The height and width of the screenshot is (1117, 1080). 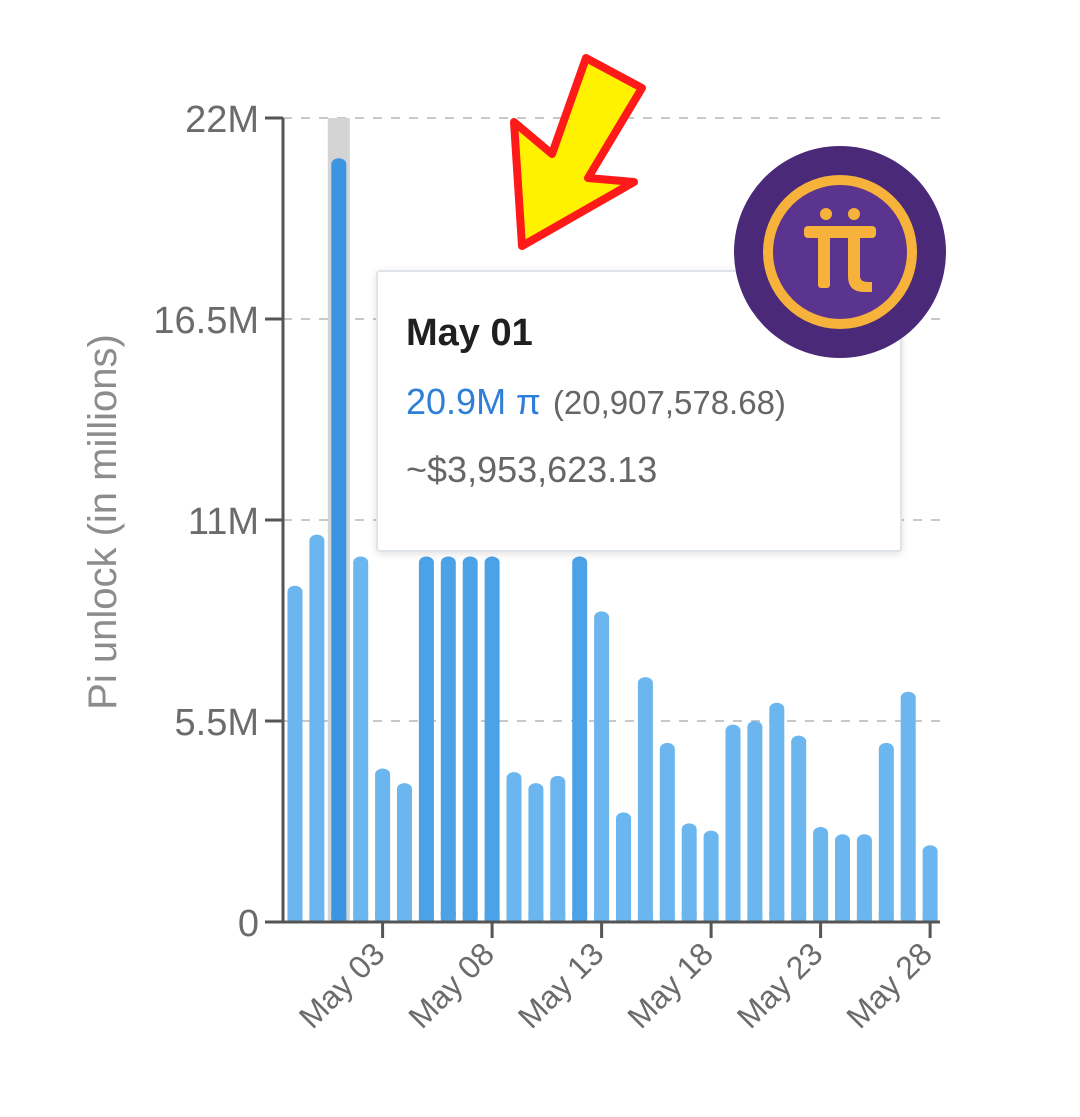 What do you see at coordinates (473, 401) in the screenshot?
I see `tooltip-amount-short: 20.9M π` at bounding box center [473, 401].